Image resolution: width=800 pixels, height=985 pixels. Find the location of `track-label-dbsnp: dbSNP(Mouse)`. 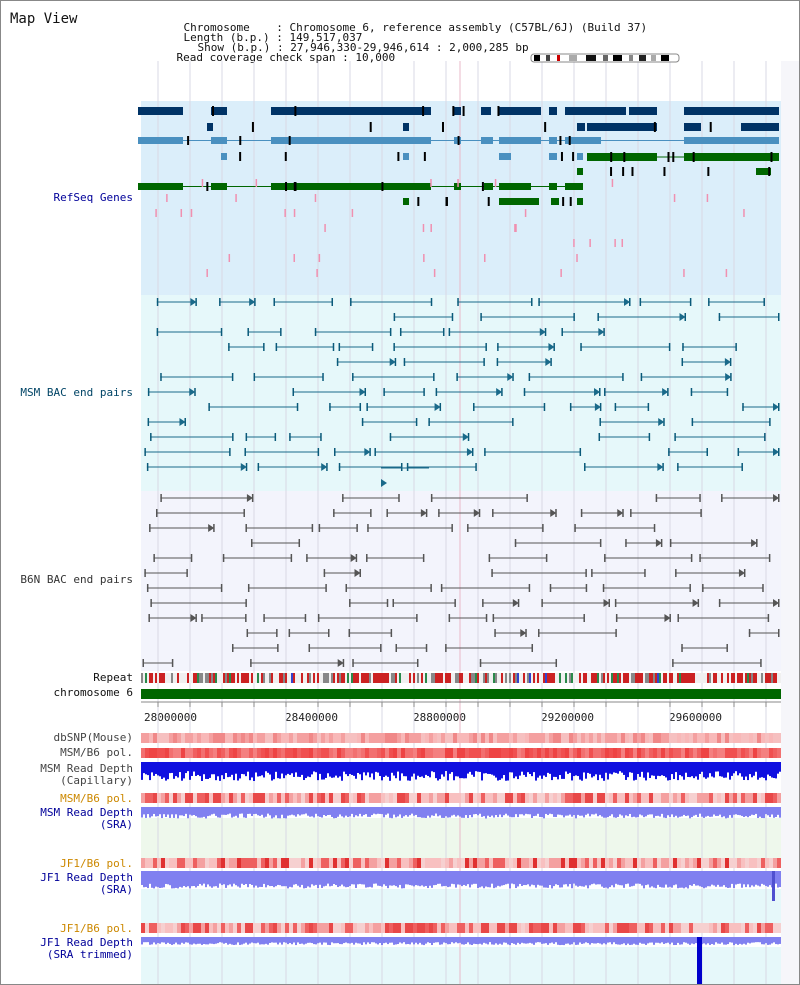

track-label-dbsnp: dbSNP(Mouse) is located at coordinates (93, 737).